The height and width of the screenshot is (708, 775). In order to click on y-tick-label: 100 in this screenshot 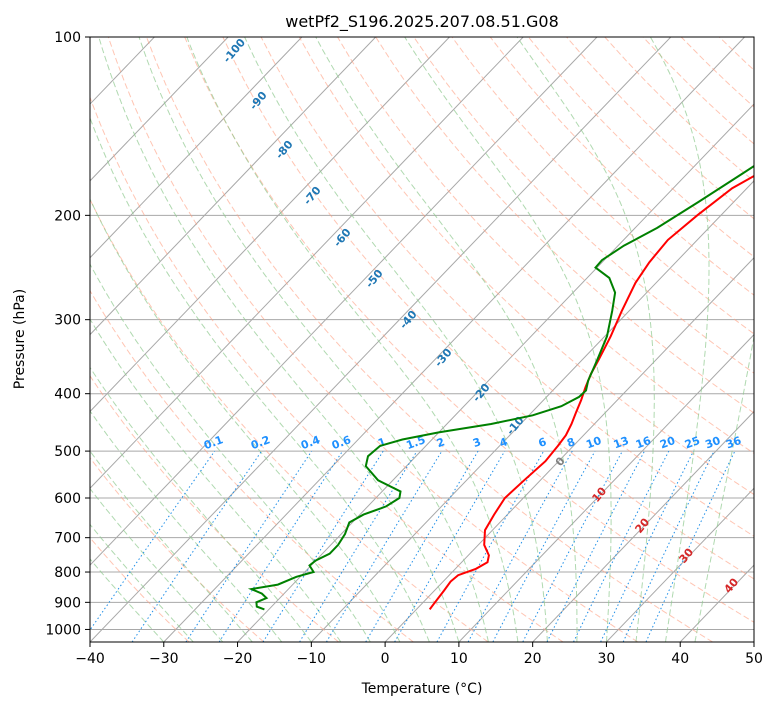, I will do `click(67, 38)`.